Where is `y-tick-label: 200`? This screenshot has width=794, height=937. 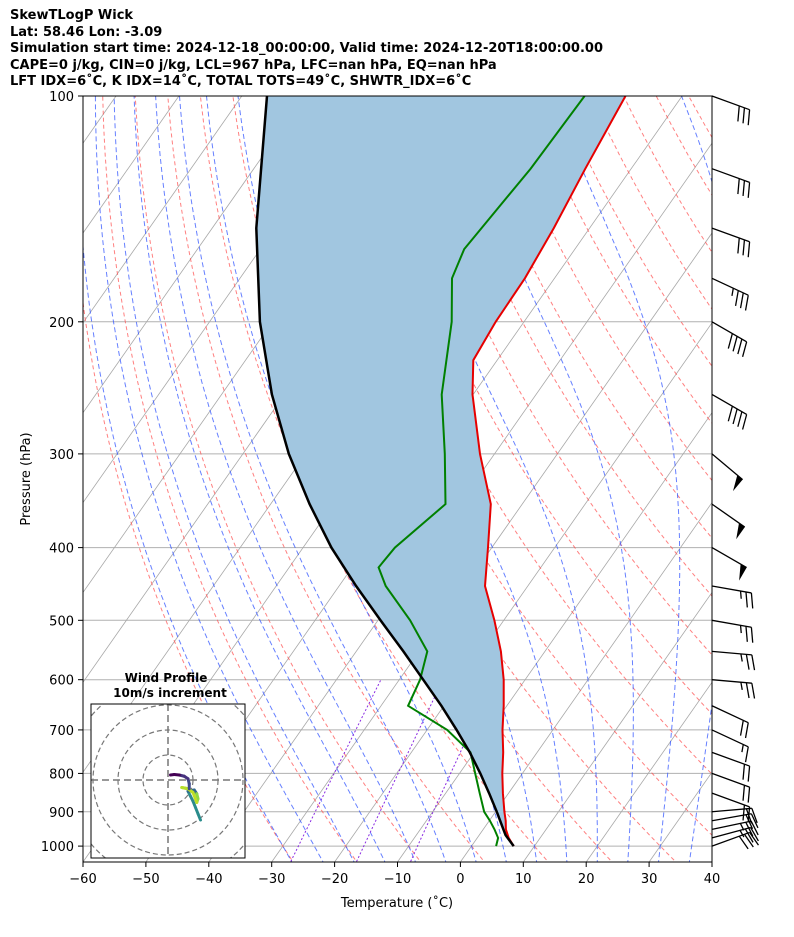 y-tick-label: 200 is located at coordinates (61, 323).